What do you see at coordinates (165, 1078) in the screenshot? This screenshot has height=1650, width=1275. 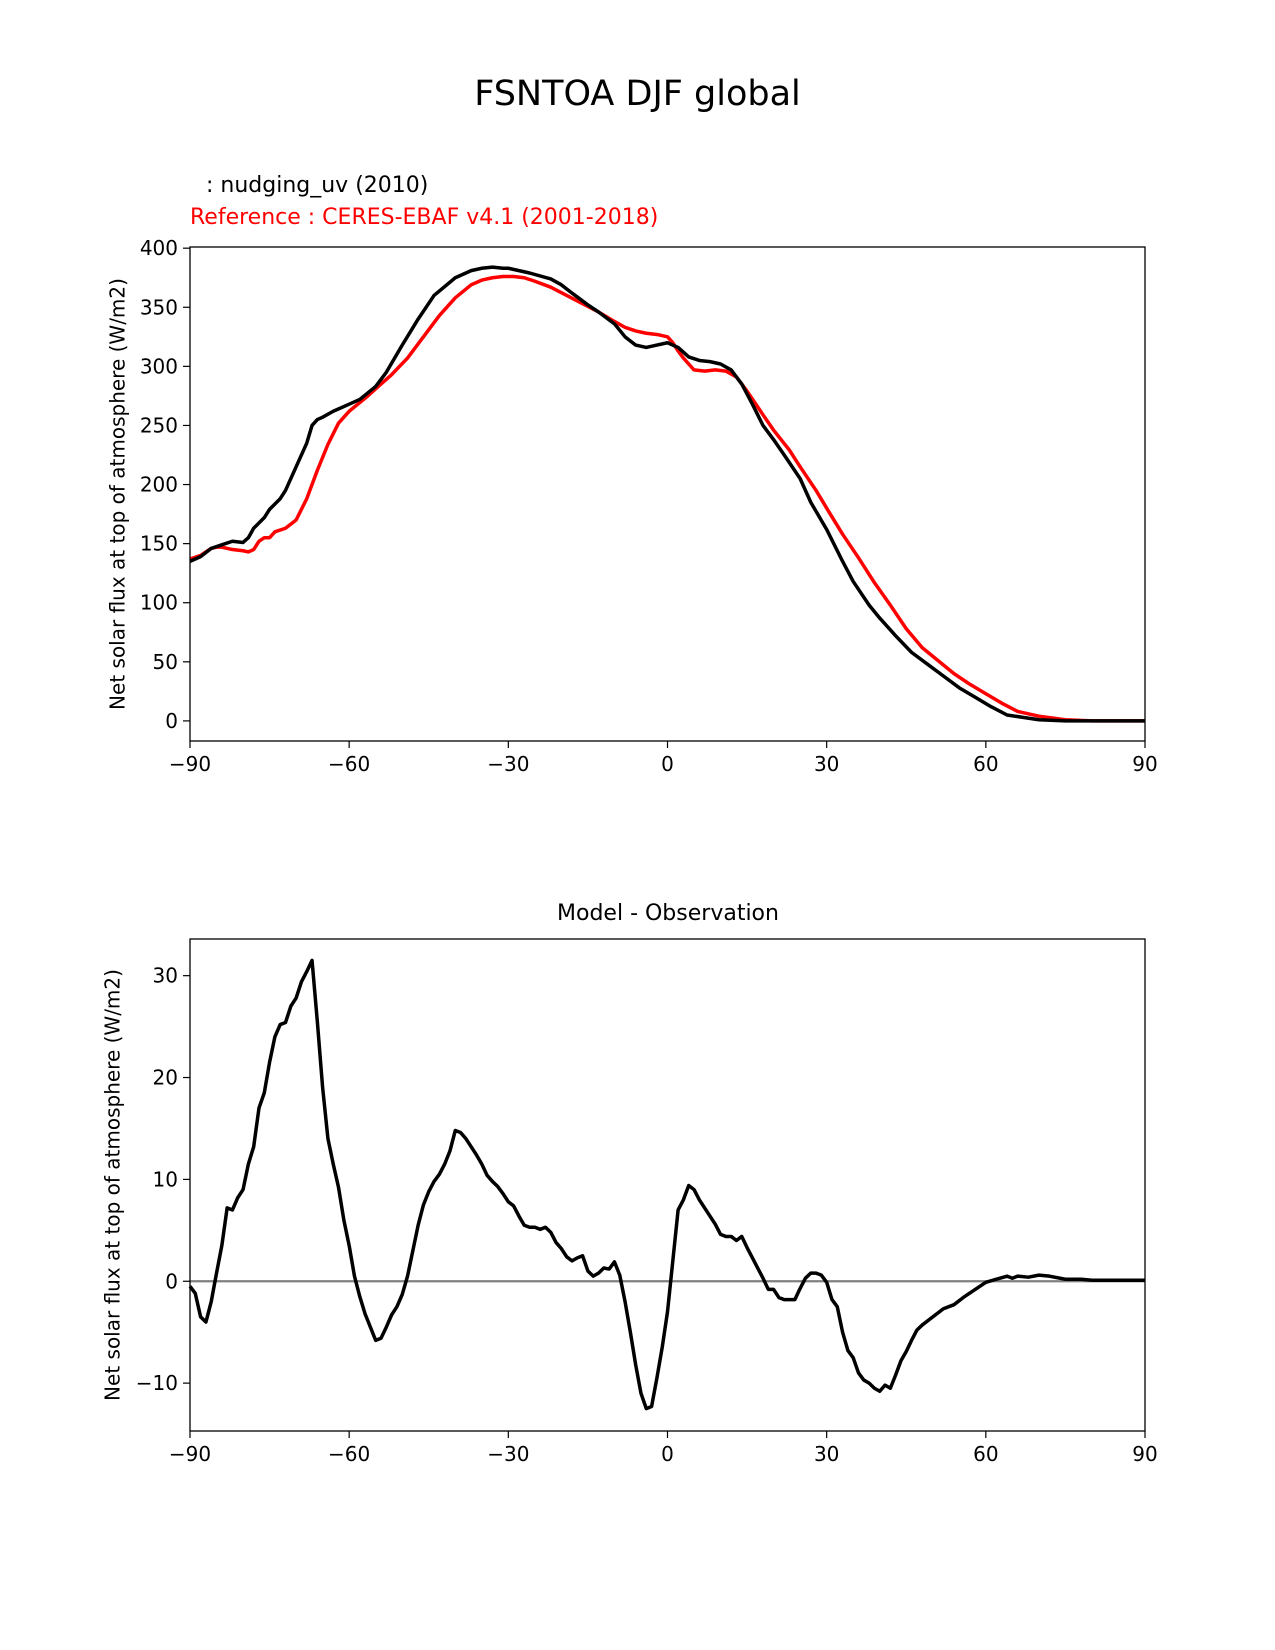 I see `y-tick-label: 20` at bounding box center [165, 1078].